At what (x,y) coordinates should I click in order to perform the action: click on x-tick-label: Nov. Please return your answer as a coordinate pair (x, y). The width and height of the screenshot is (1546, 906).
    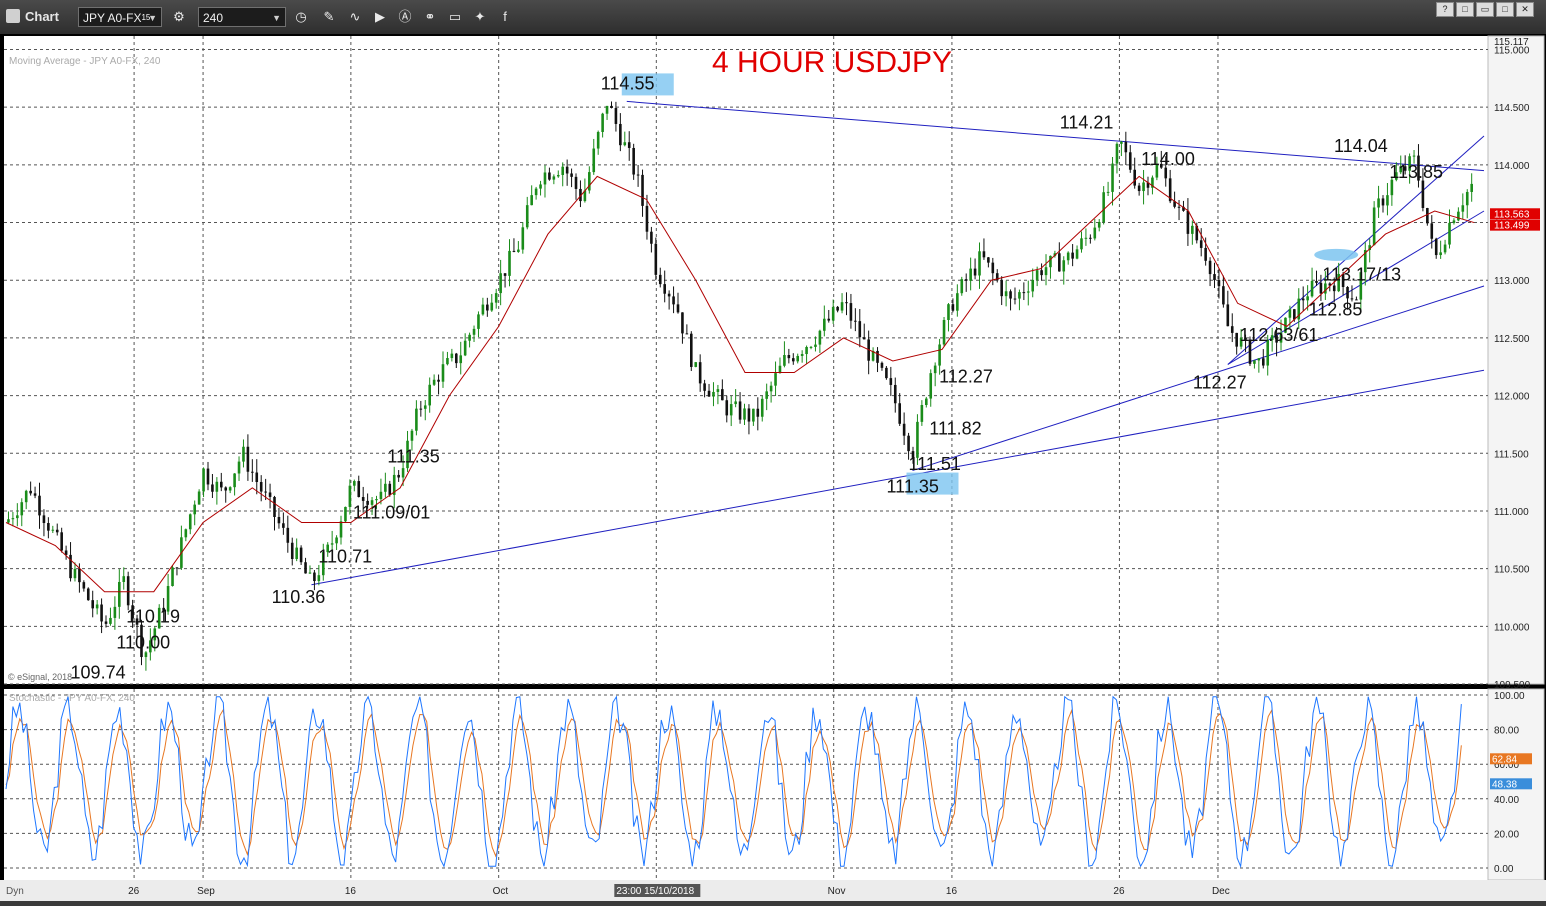
    Looking at the image, I should click on (837, 891).